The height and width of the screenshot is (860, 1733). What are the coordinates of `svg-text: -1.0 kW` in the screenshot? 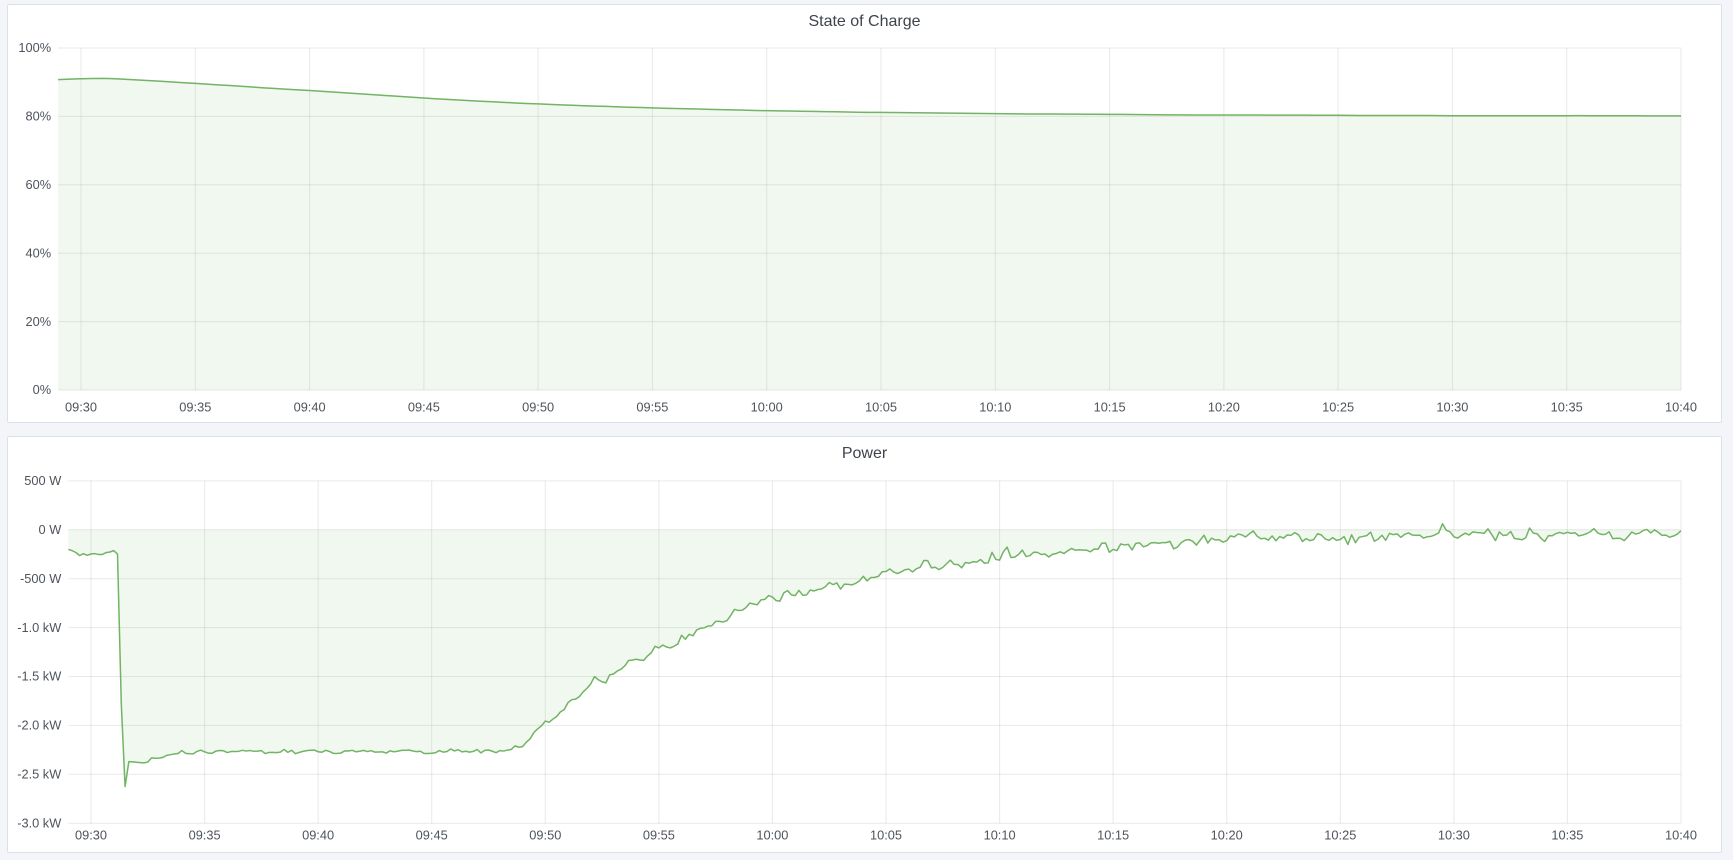 It's located at (39, 627).